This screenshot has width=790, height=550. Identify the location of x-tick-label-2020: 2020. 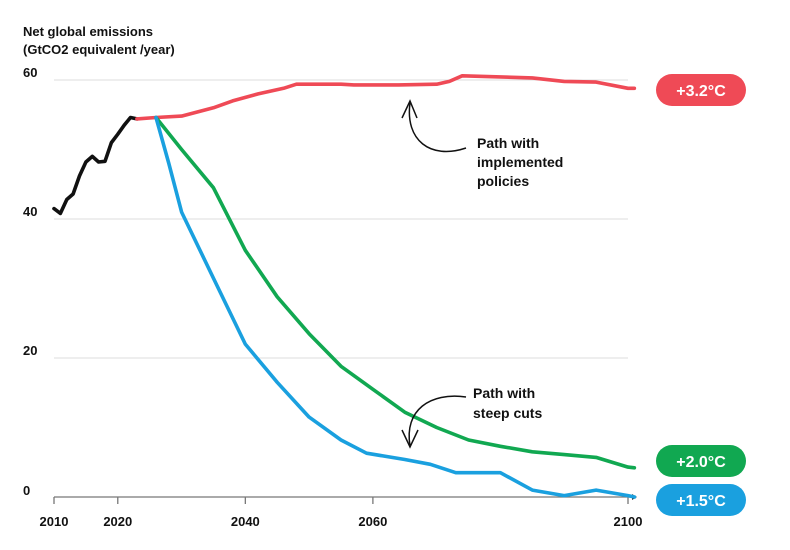
(117, 521).